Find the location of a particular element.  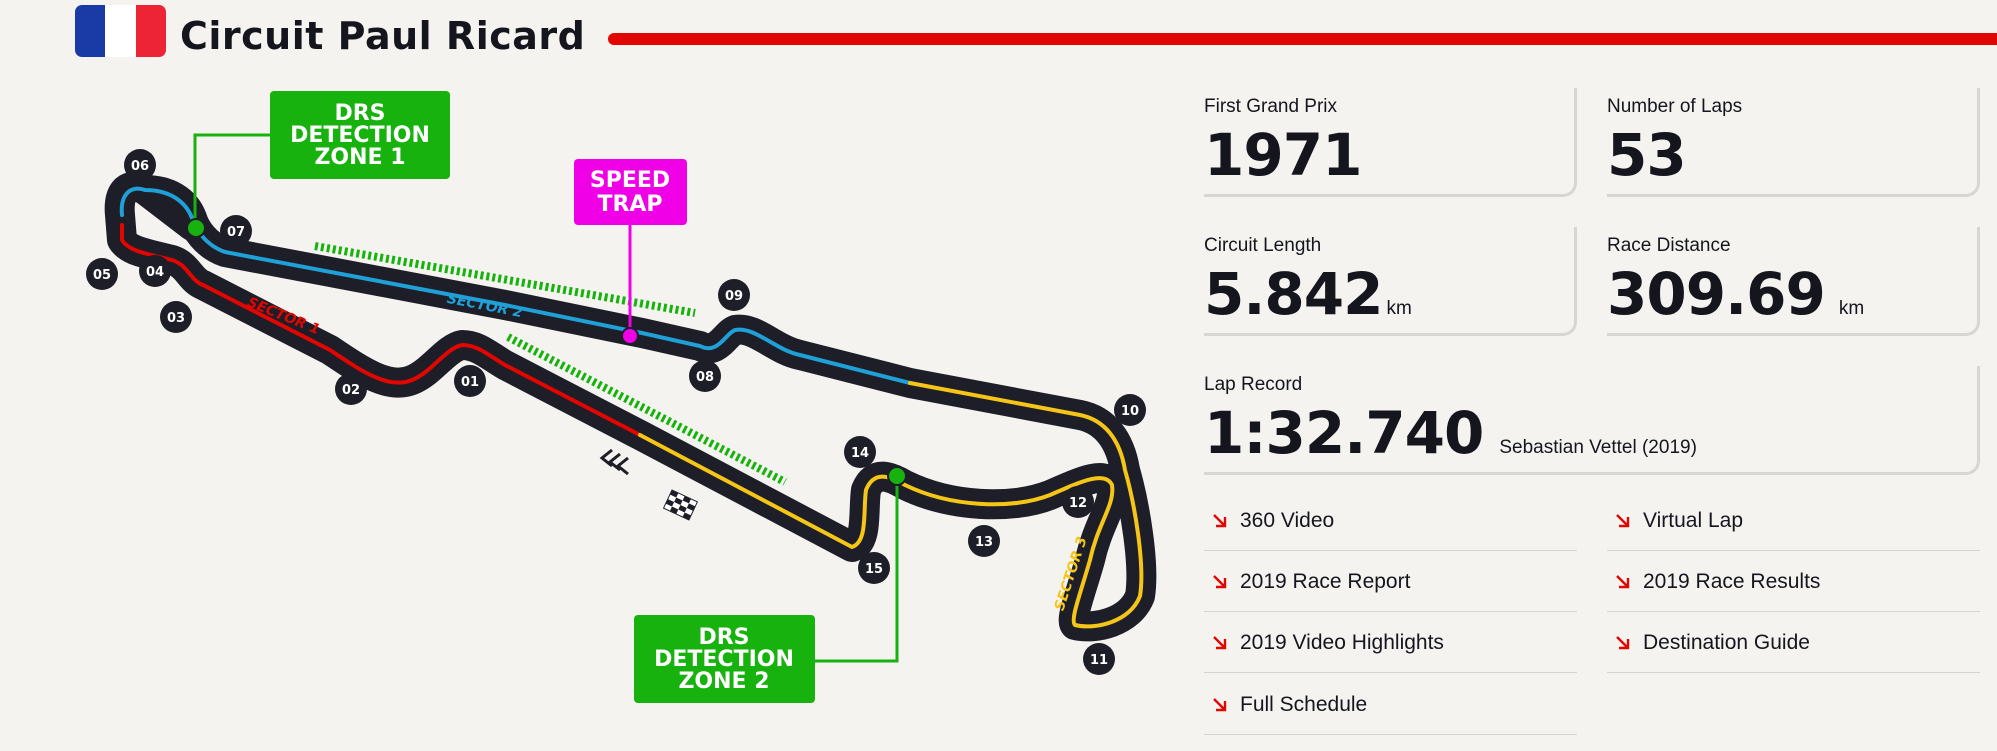

drs-zone-2-text: DETECTION is located at coordinates (724, 659).